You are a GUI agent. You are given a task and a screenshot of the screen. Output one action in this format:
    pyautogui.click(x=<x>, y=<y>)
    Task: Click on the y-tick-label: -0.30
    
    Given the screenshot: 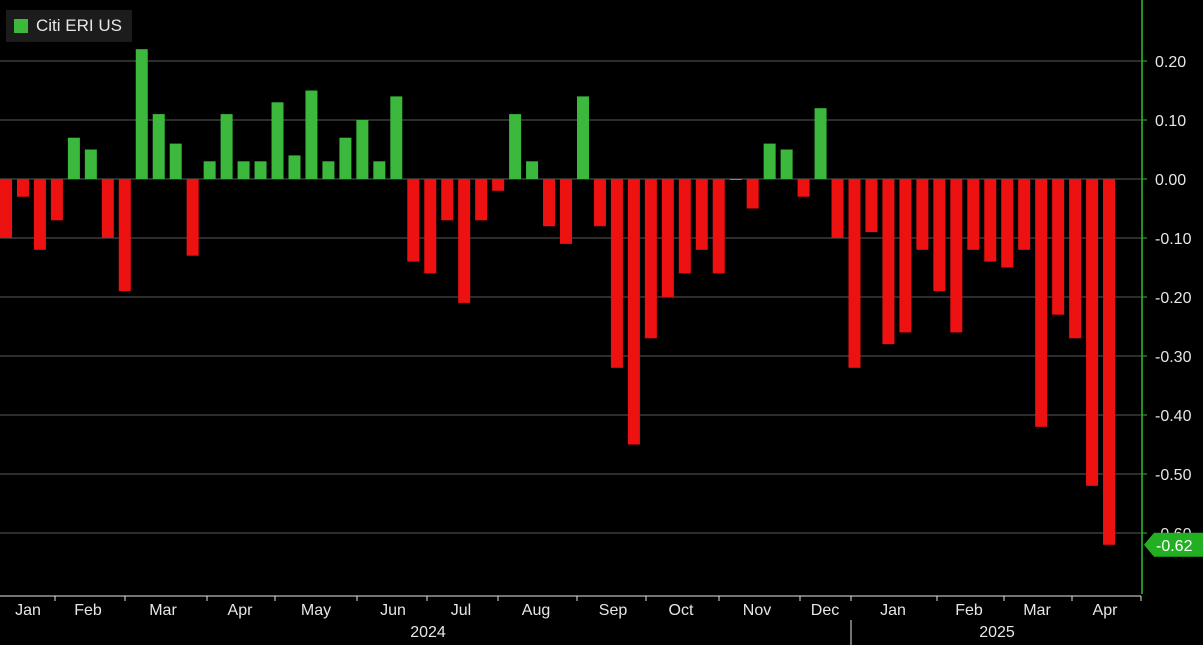 What is the action you would take?
    pyautogui.click(x=1173, y=357)
    